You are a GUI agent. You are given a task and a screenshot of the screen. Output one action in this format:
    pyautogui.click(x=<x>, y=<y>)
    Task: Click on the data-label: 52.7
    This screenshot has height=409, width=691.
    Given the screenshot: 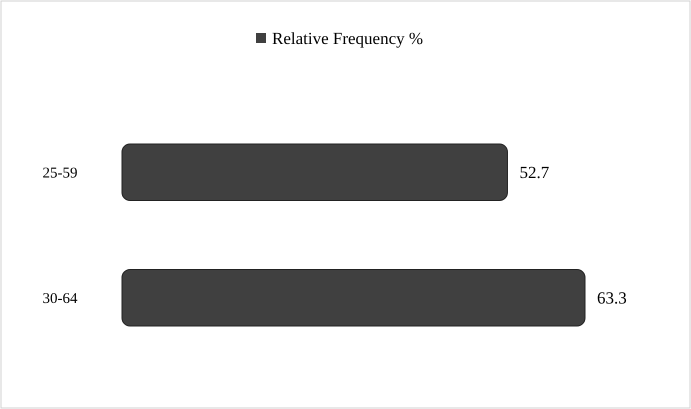 What is the action you would take?
    pyautogui.click(x=534, y=172)
    